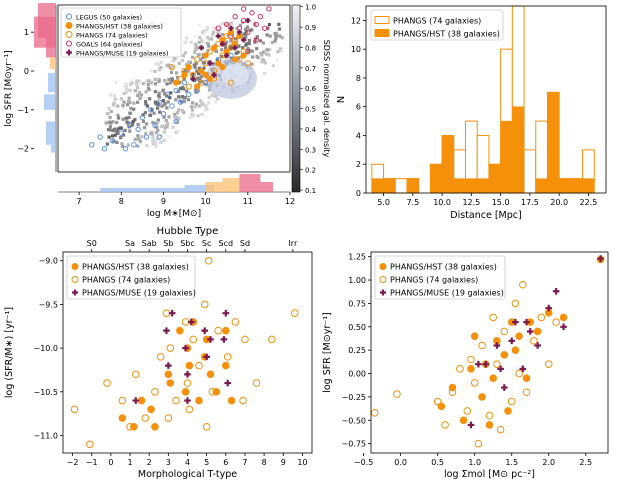 Image resolution: width=637 pixels, height=485 pixels. I want to click on colorbar-tick-label: 0.7, so click(310, 69).